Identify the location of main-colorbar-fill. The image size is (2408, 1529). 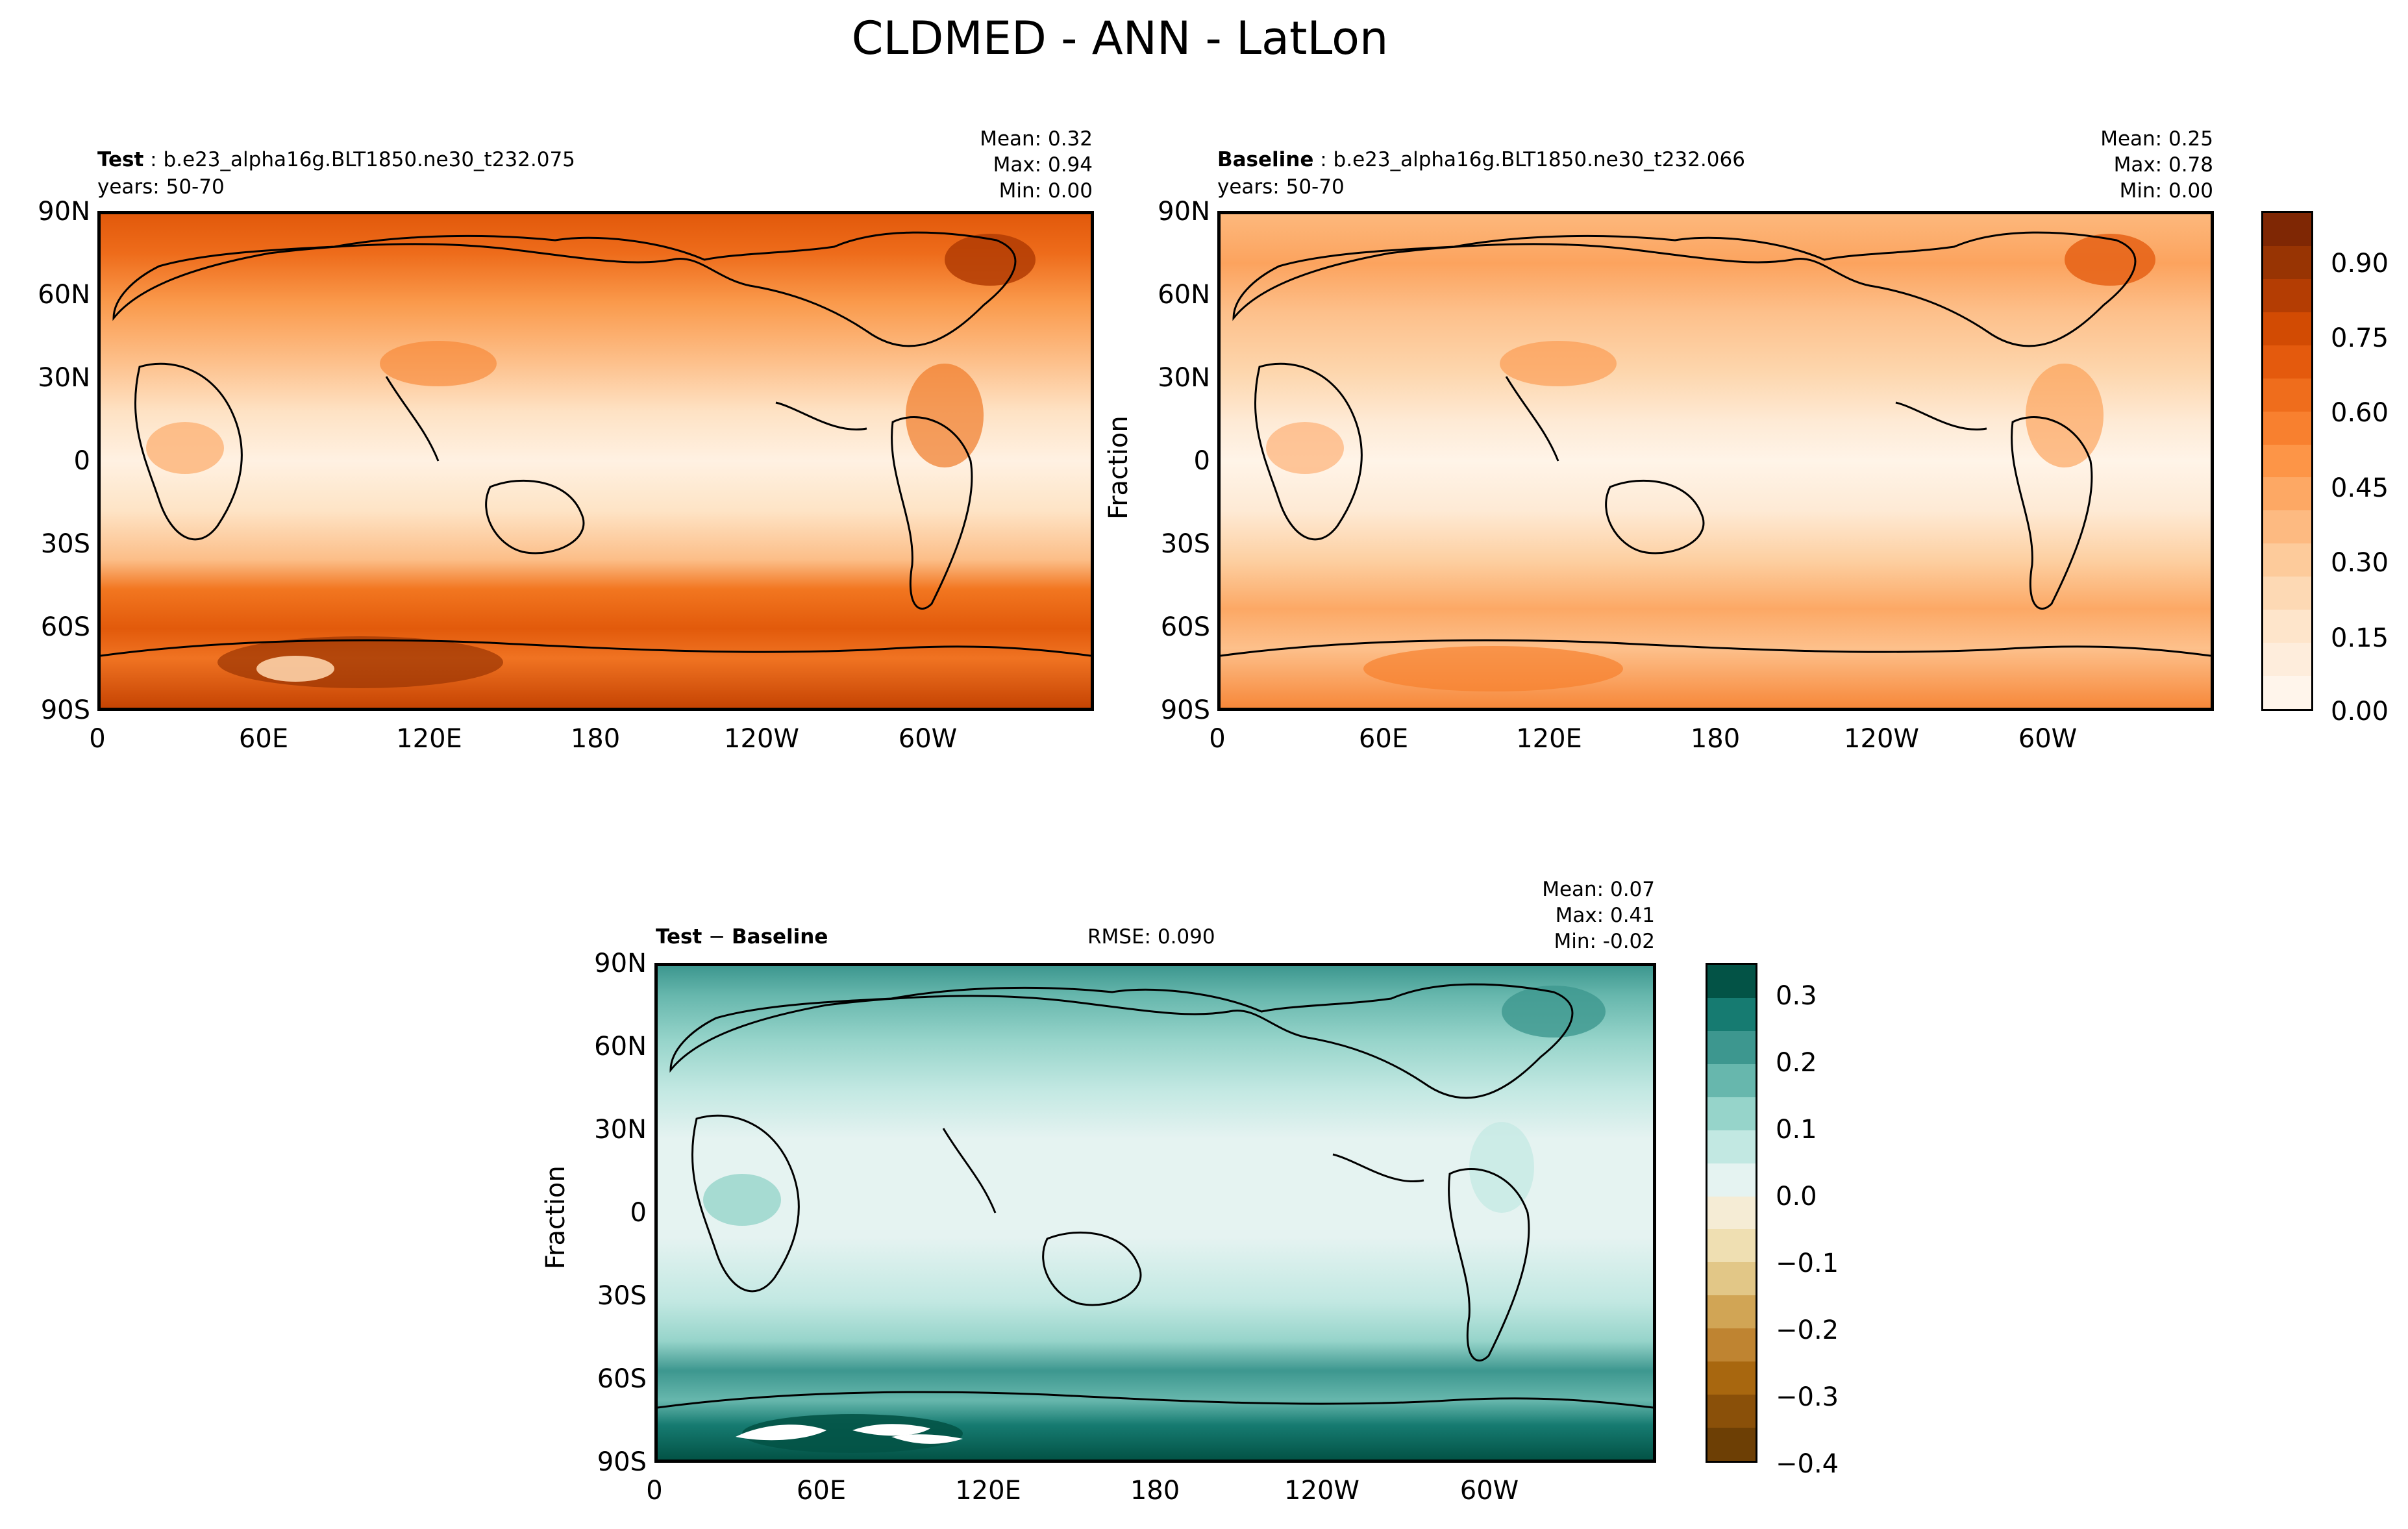
(2287, 461).